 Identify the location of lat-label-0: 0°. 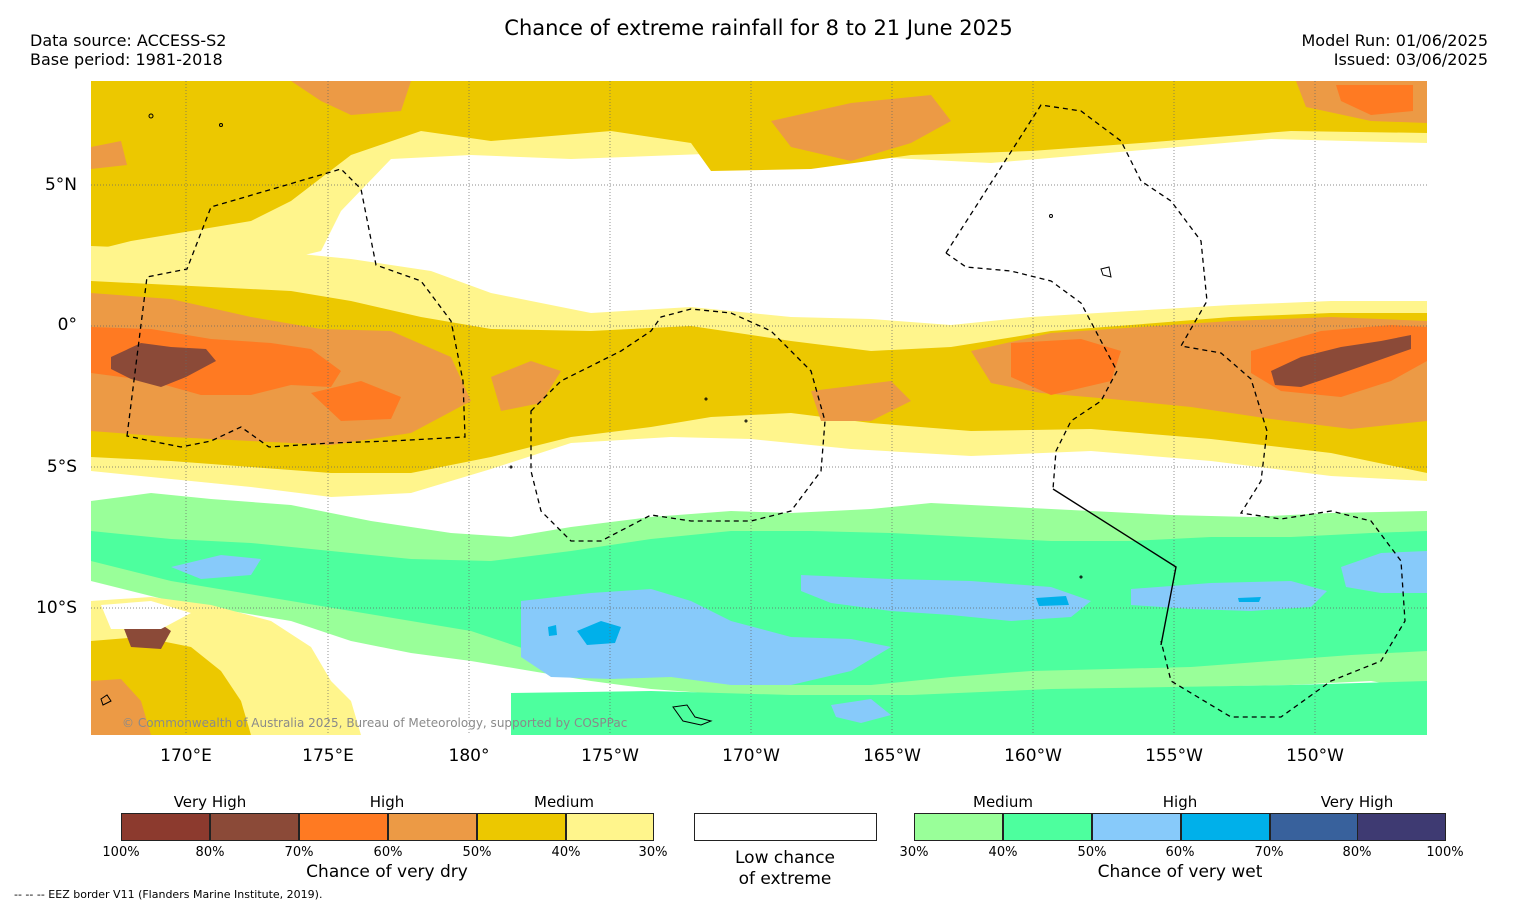
(67, 325).